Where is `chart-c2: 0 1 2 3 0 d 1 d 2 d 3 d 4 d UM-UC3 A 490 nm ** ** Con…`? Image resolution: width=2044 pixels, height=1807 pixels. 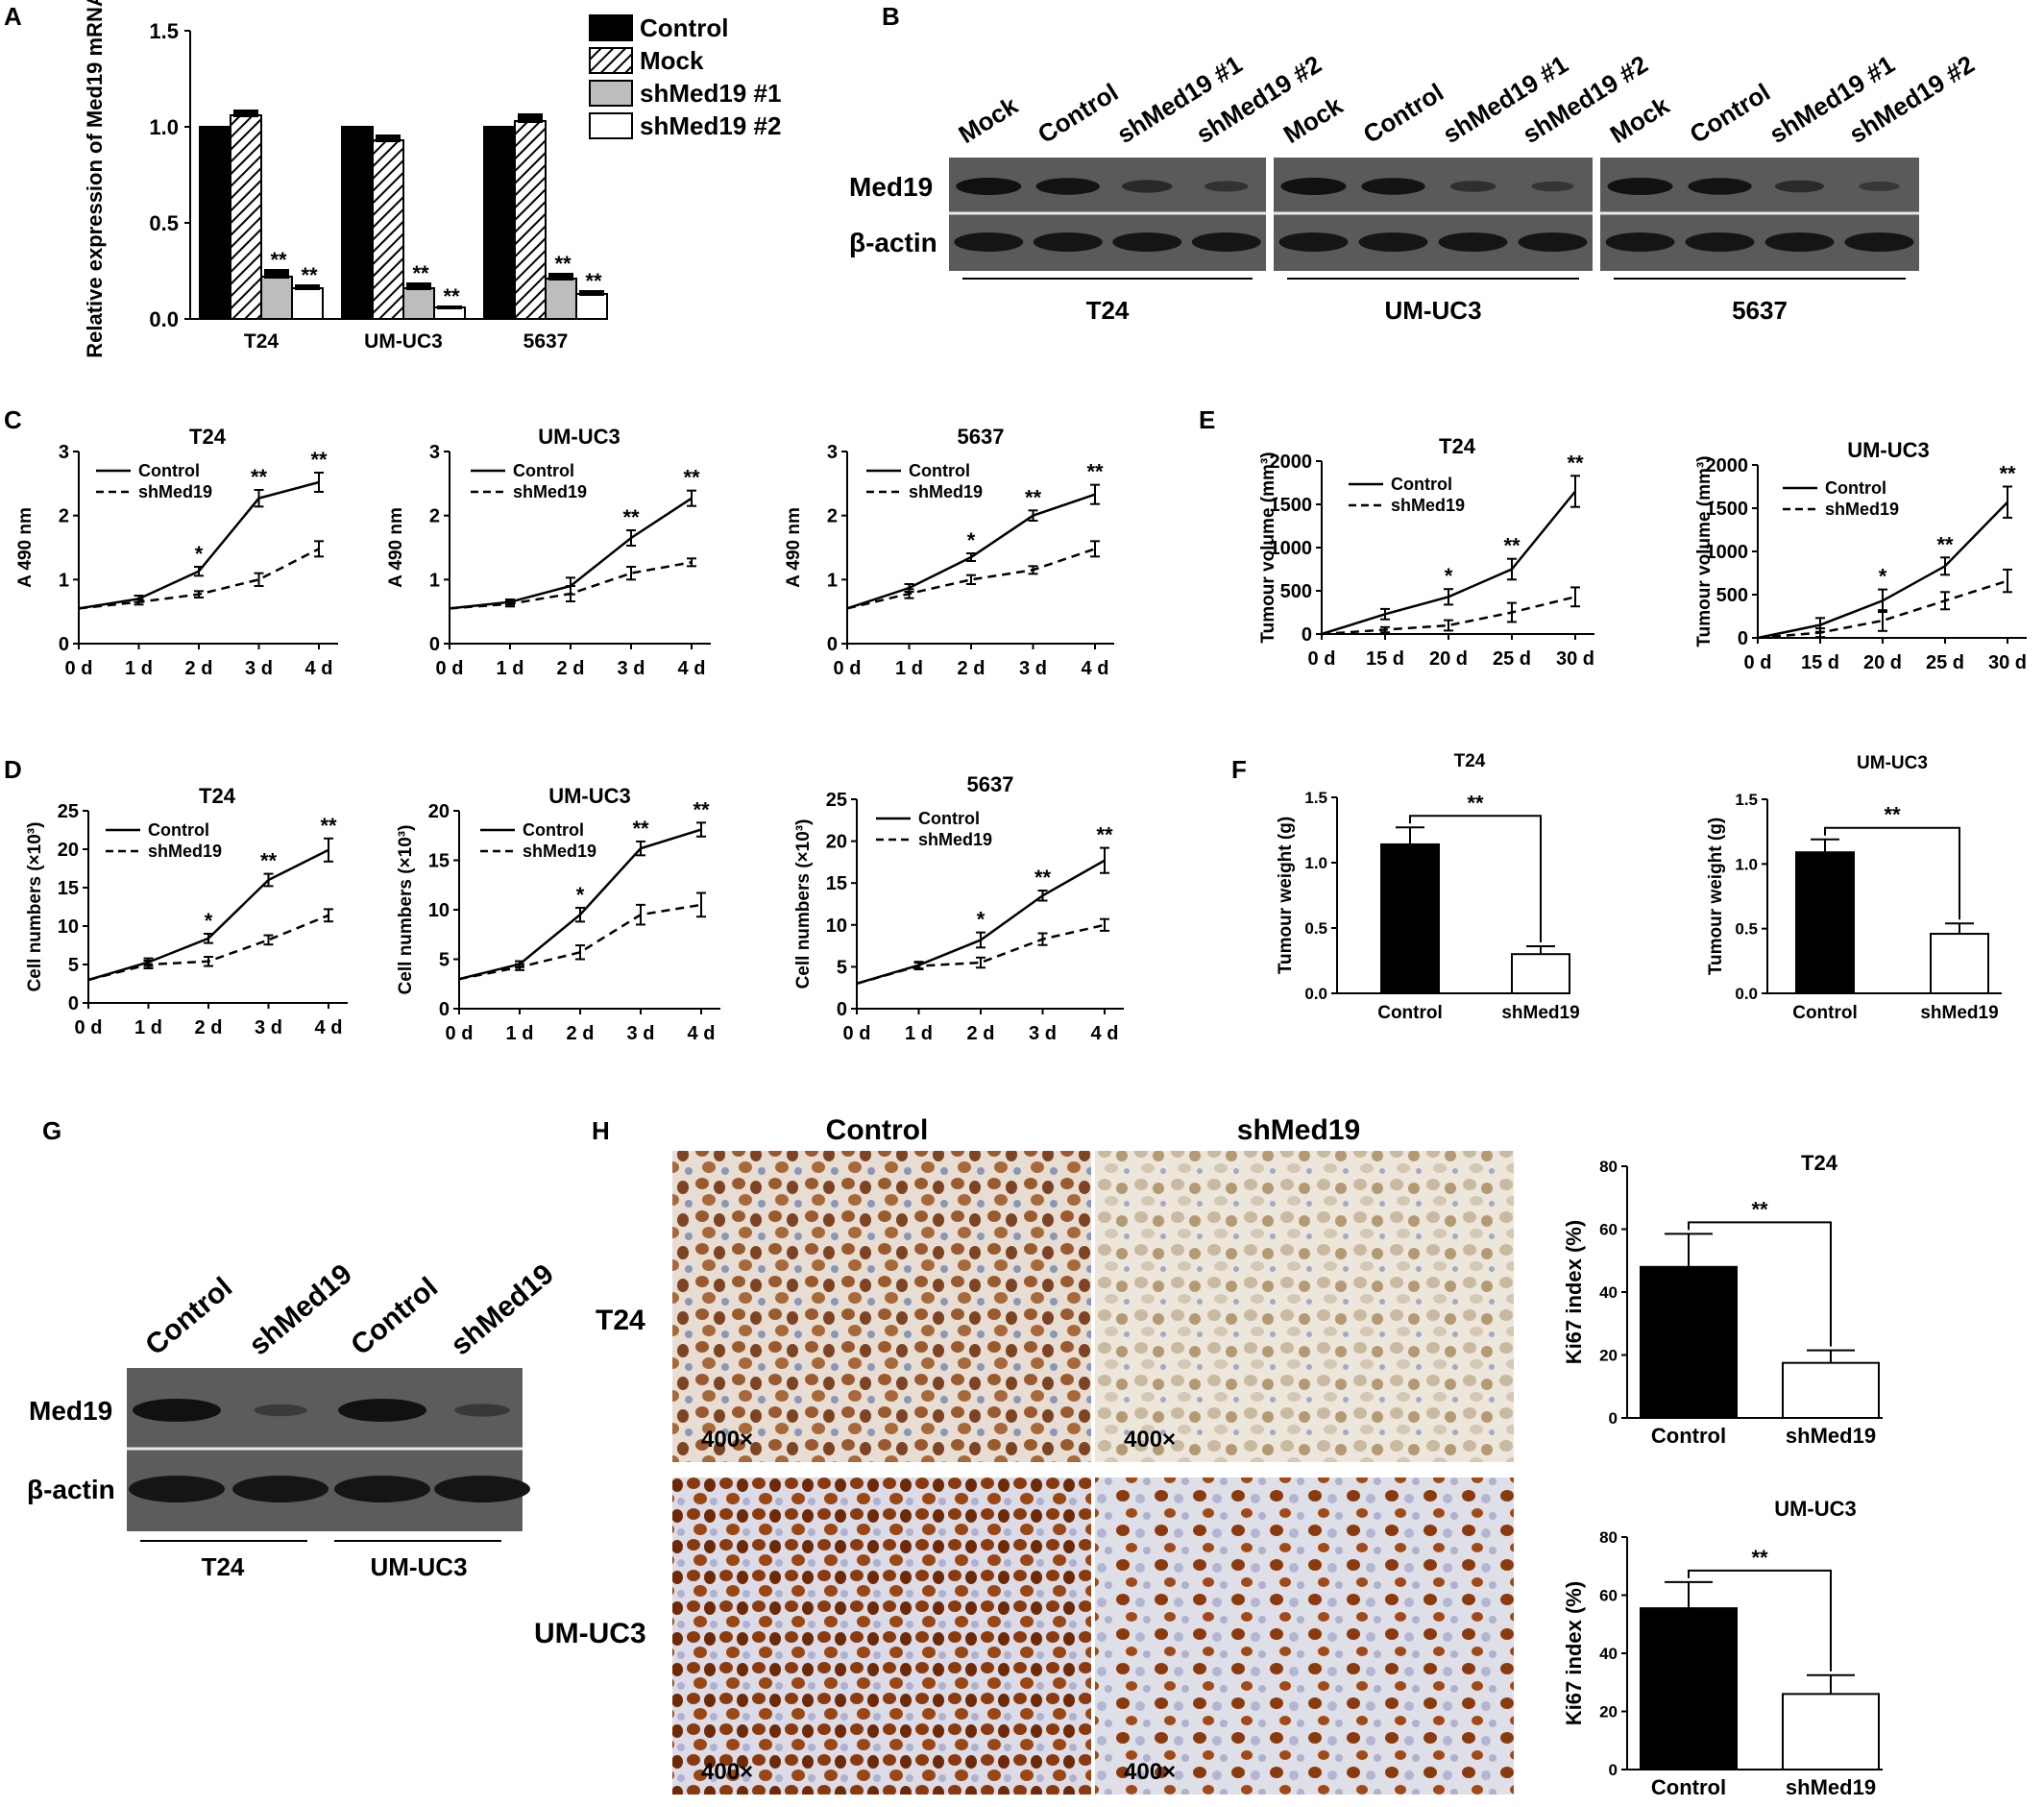 chart-c2: 0 1 2 3 0 d 1 d 2 d 3 d 4 d UM-UC3 A 490 nm ** ** Con… is located at coordinates (548, 552).